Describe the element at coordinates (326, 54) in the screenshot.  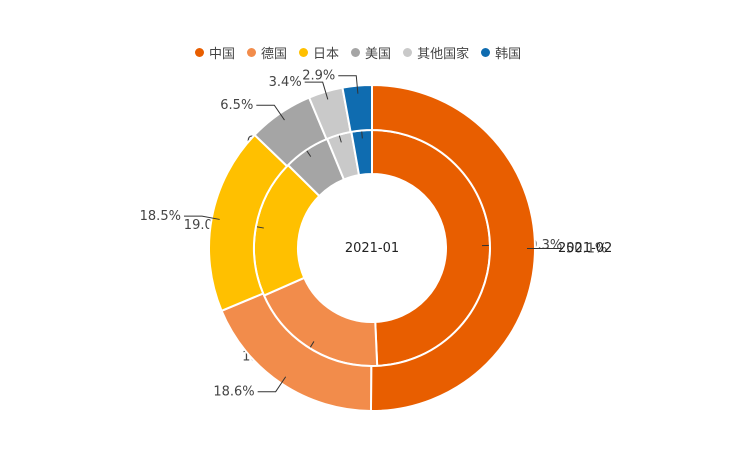
I see `legend-label: 日本` at that location.